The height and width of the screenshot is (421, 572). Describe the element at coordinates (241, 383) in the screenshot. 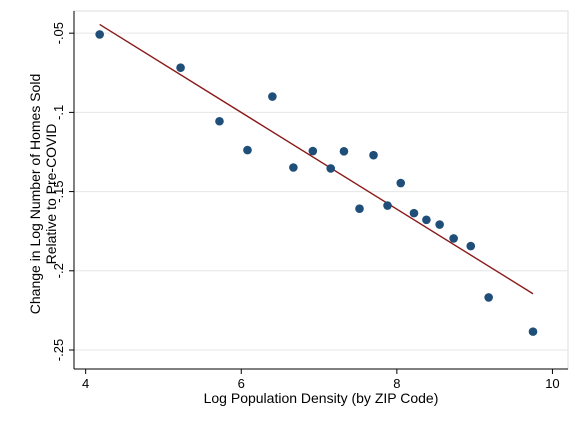

I see `x-tick-label: 6` at that location.